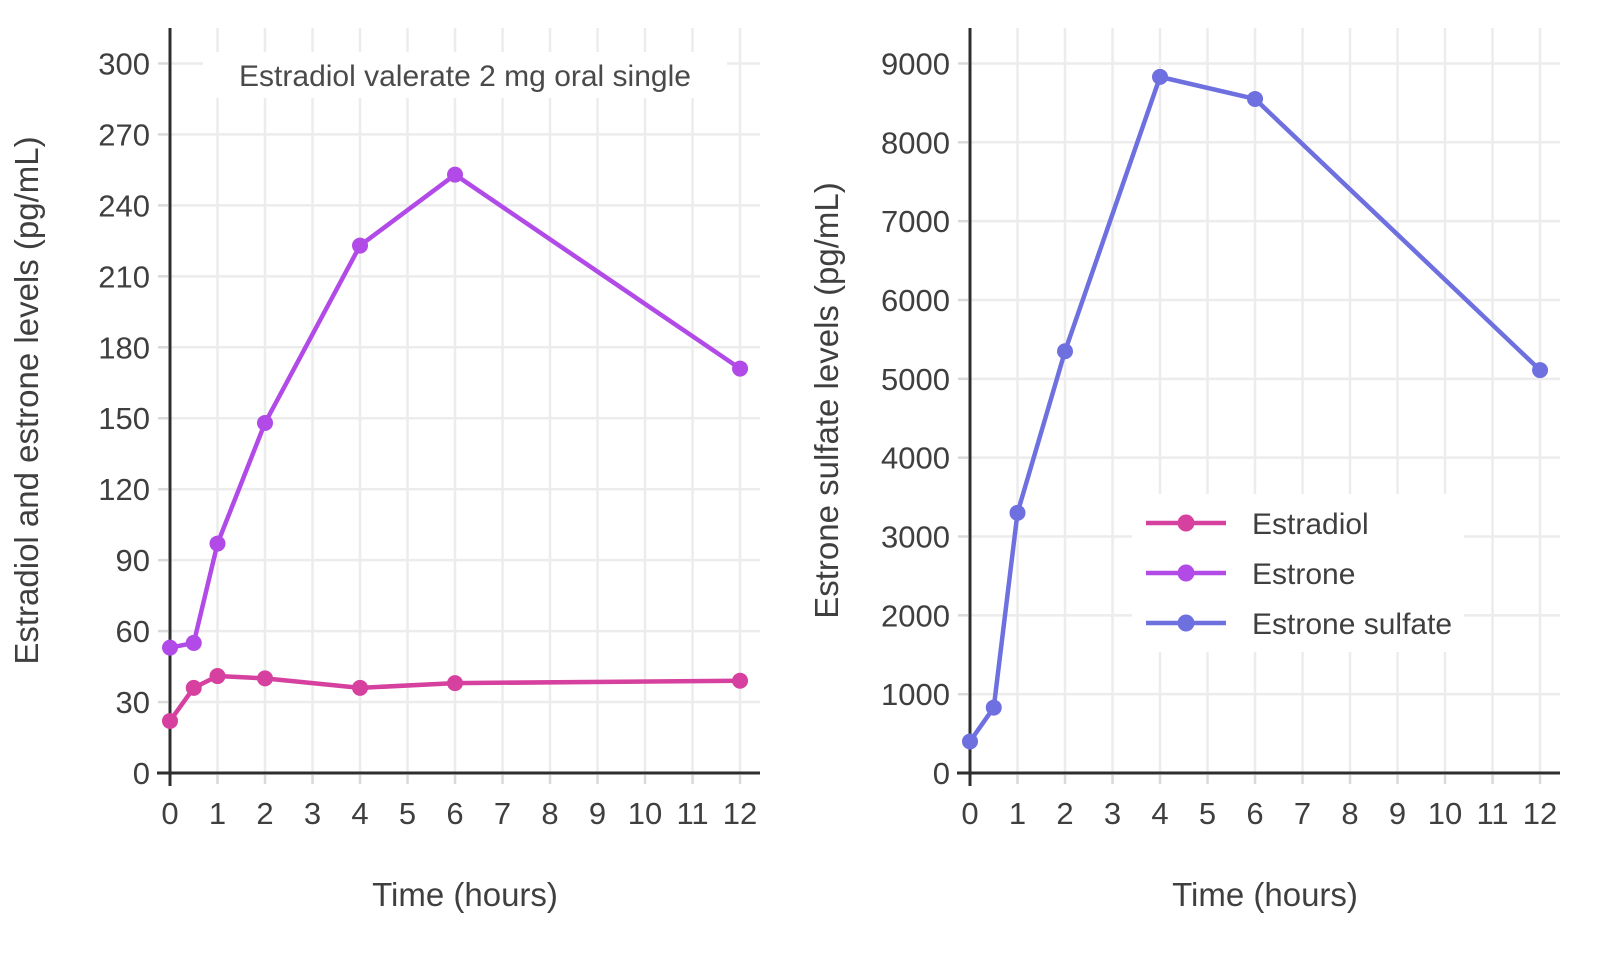  Describe the element at coordinates (915, 615) in the screenshot. I see `y-tick-label: 2000` at that location.